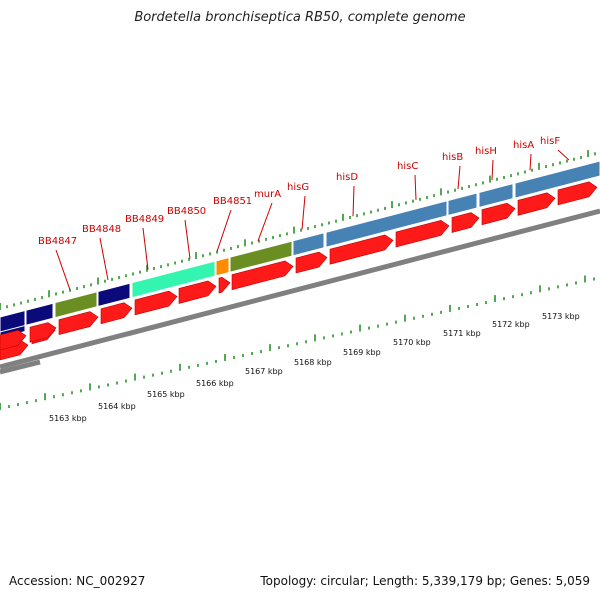 The width and height of the screenshot is (600, 600). What do you see at coordinates (20, 367) in the screenshot?
I see `backbone-line` at bounding box center [20, 367].